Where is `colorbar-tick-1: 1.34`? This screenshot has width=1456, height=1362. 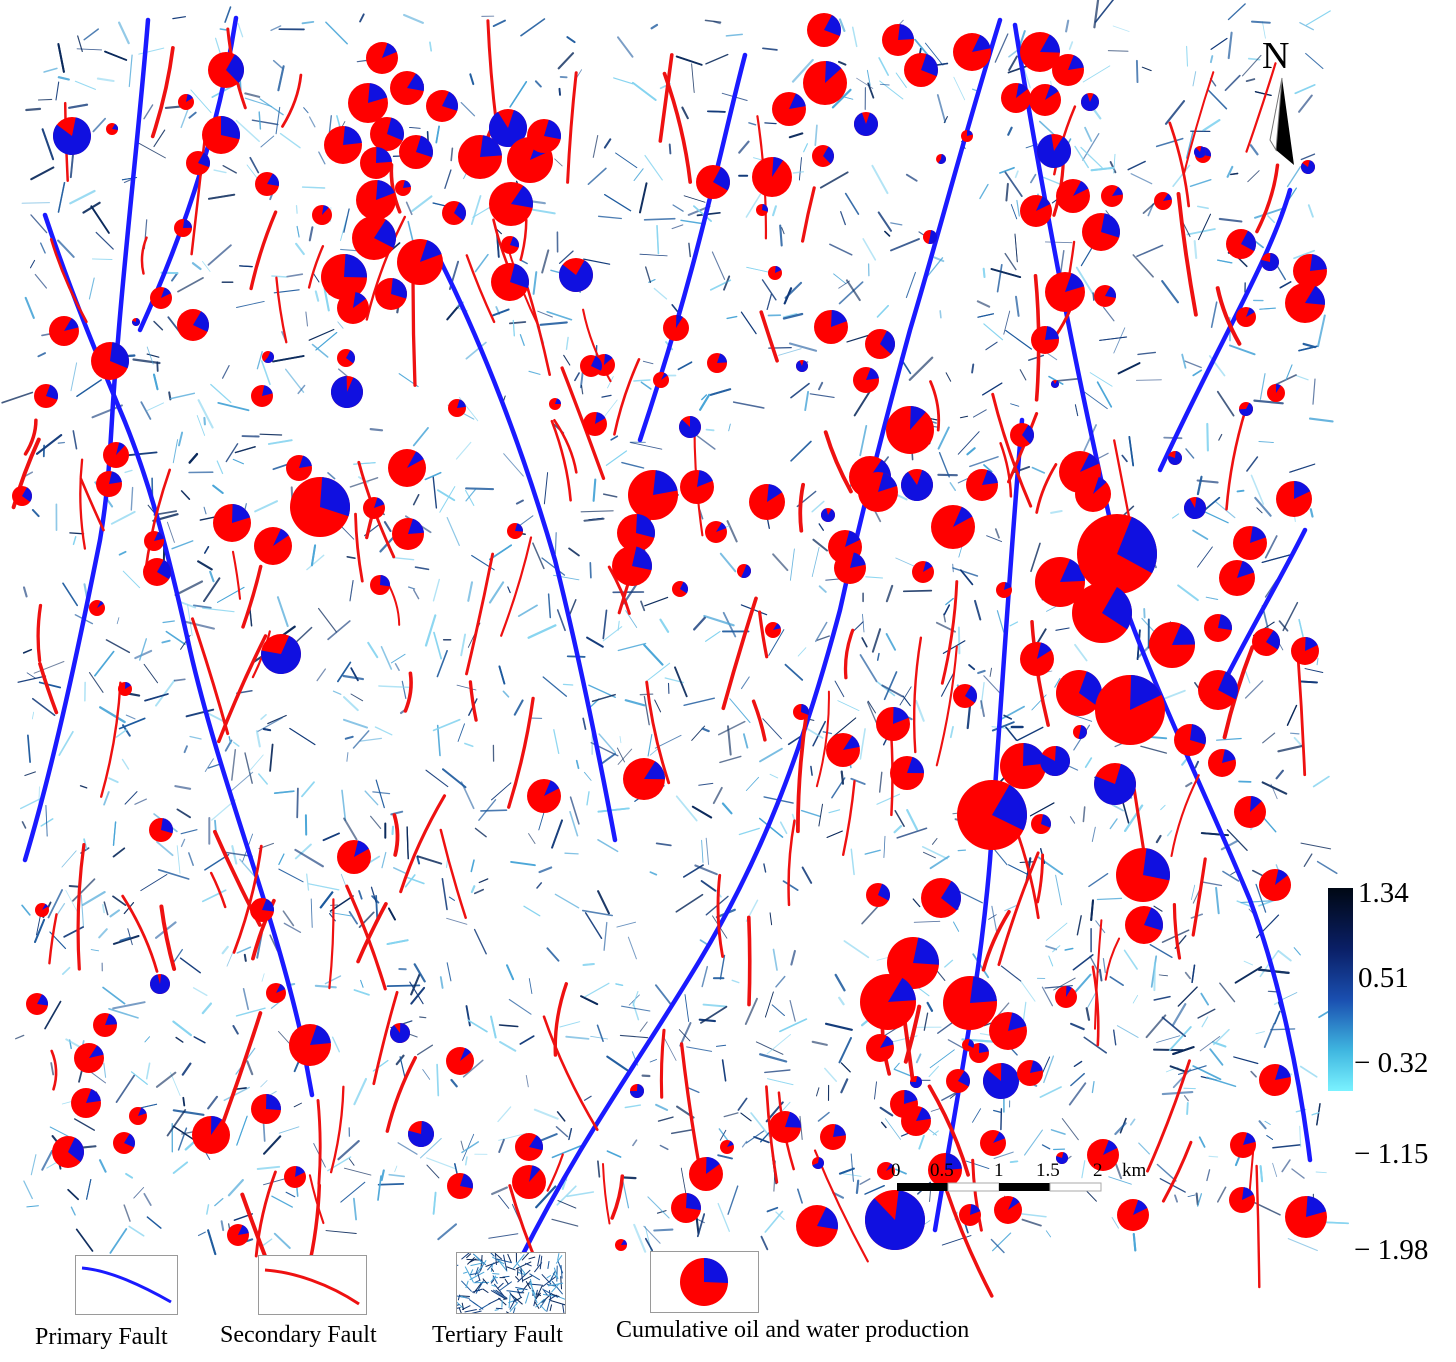
colorbar-tick-1: 1.34 is located at coordinates (1383, 893).